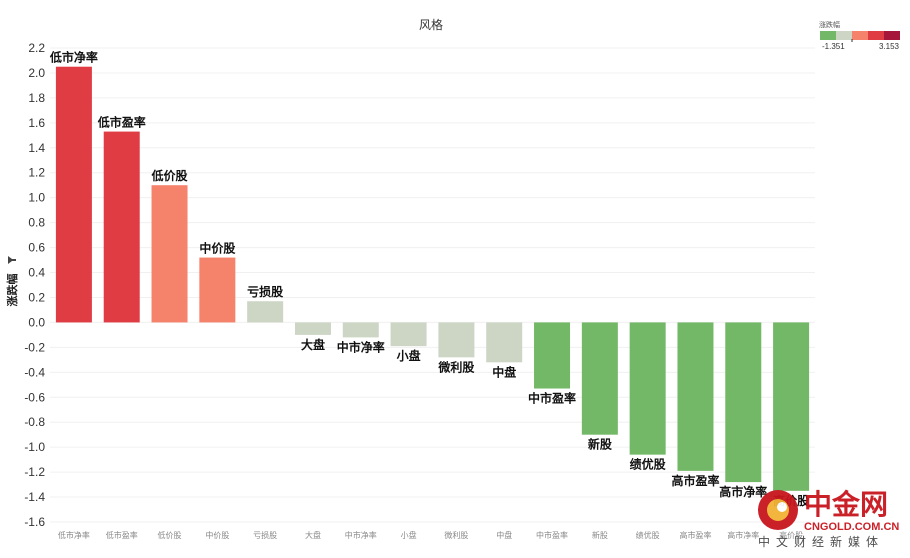 The image size is (910, 558). I want to click on watermark-tagline: 中文财经新媒体, so click(821, 541).